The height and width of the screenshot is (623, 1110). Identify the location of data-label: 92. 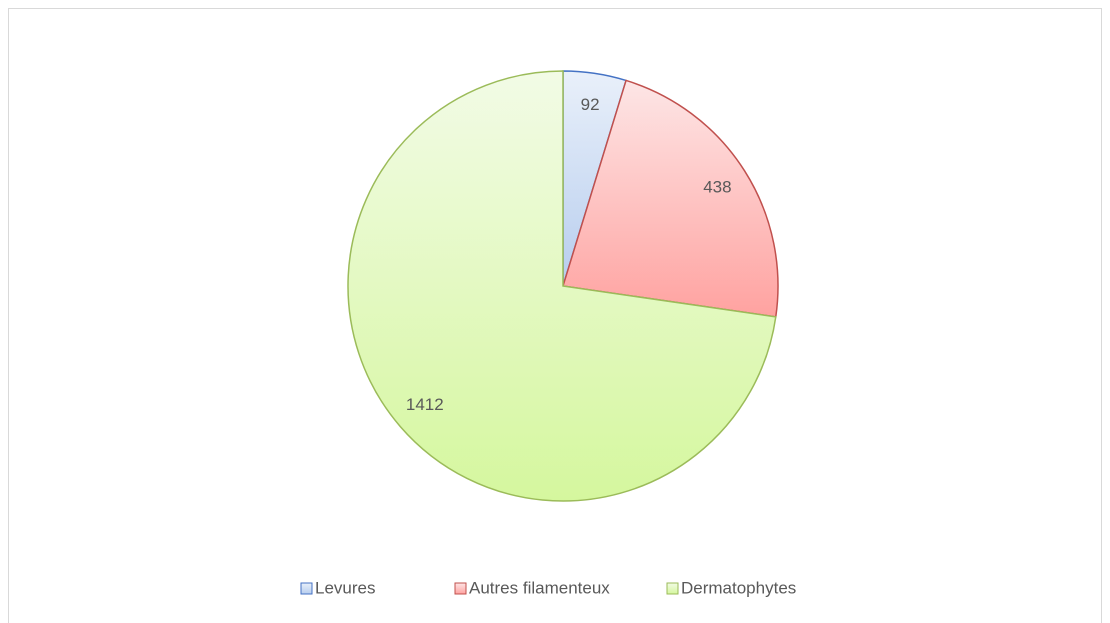
(590, 104).